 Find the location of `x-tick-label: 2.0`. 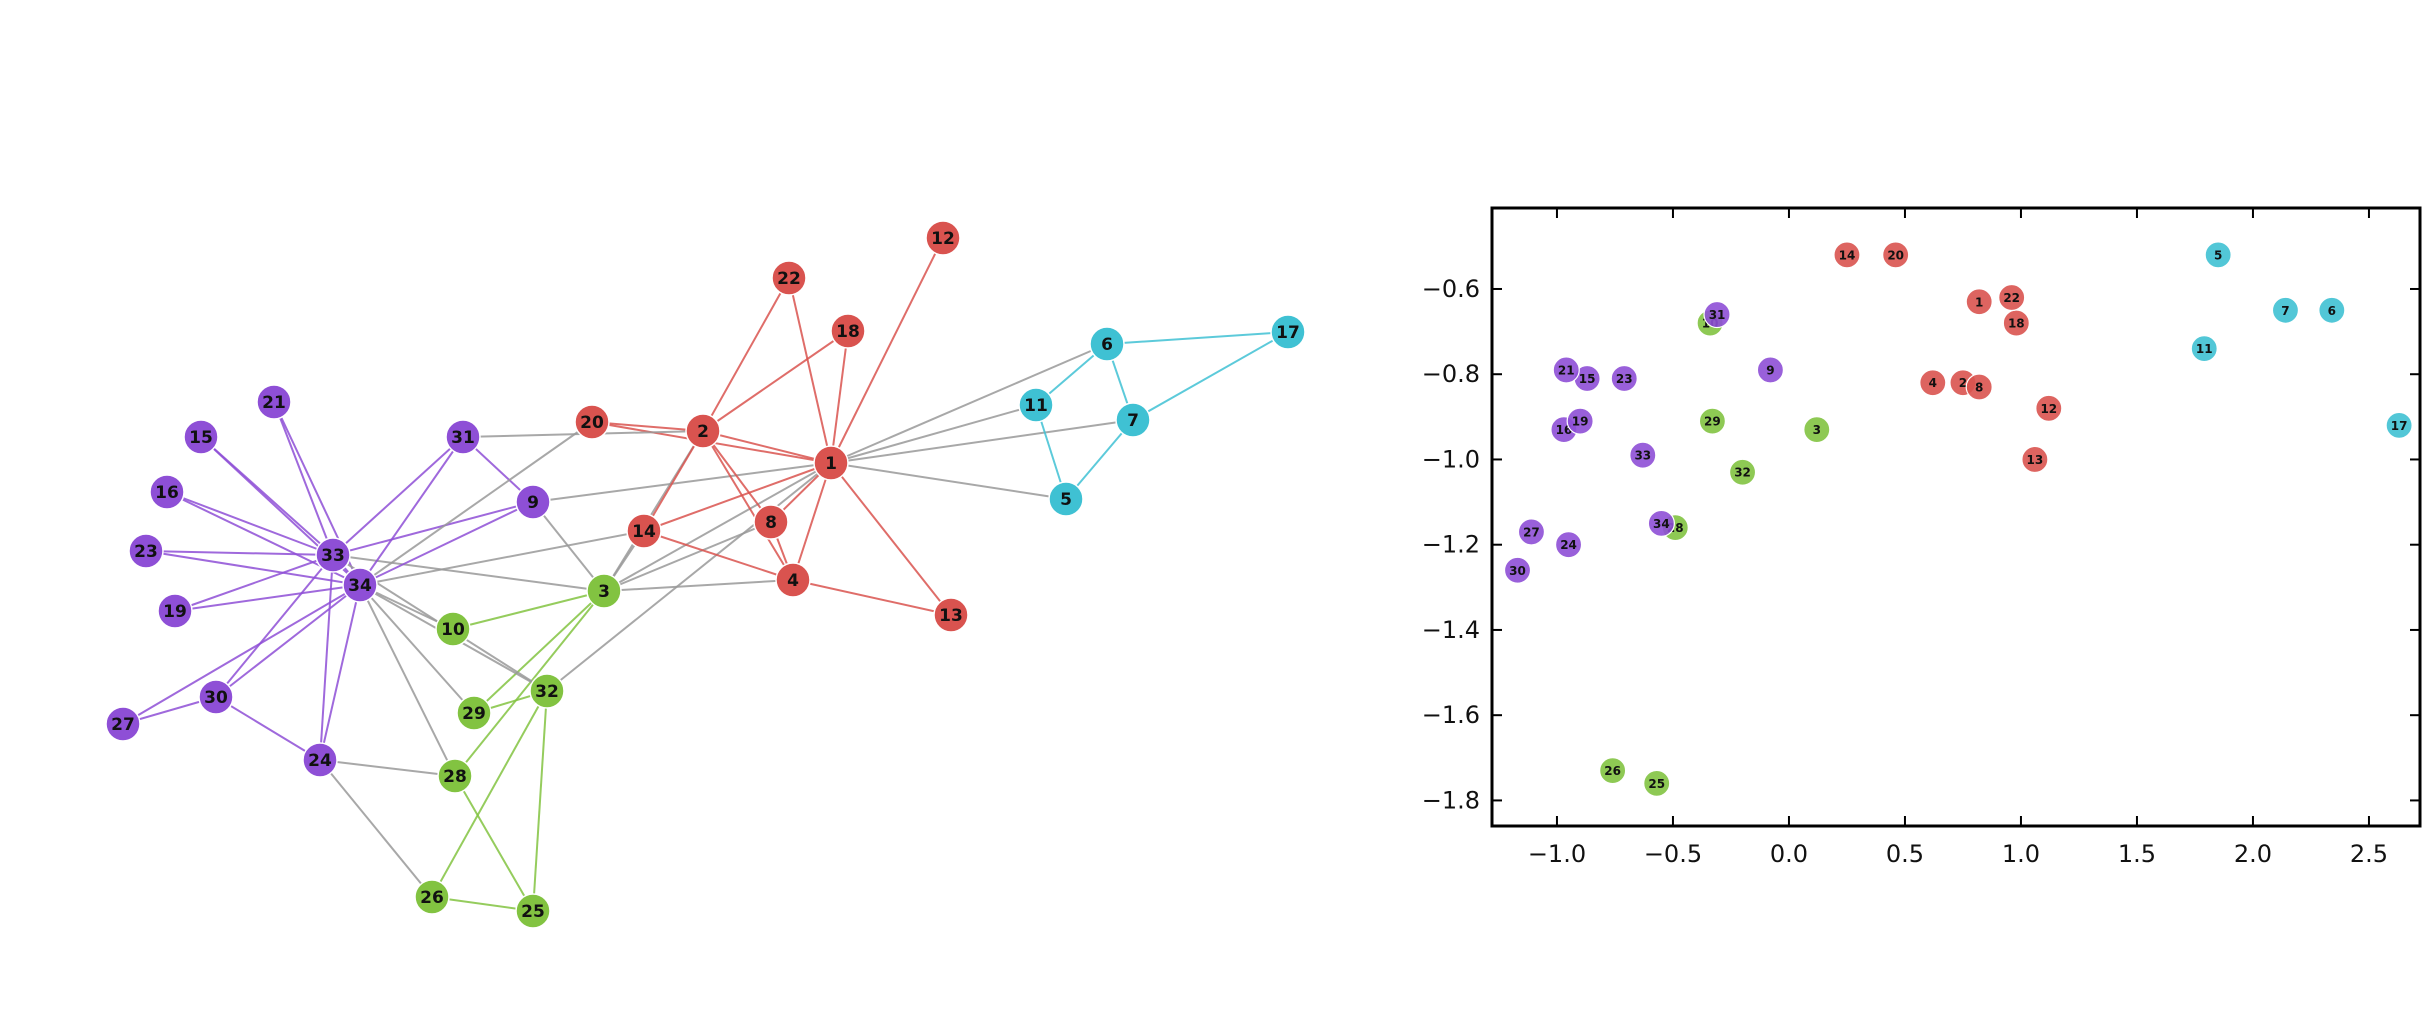

x-tick-label: 2.0 is located at coordinates (2253, 854).